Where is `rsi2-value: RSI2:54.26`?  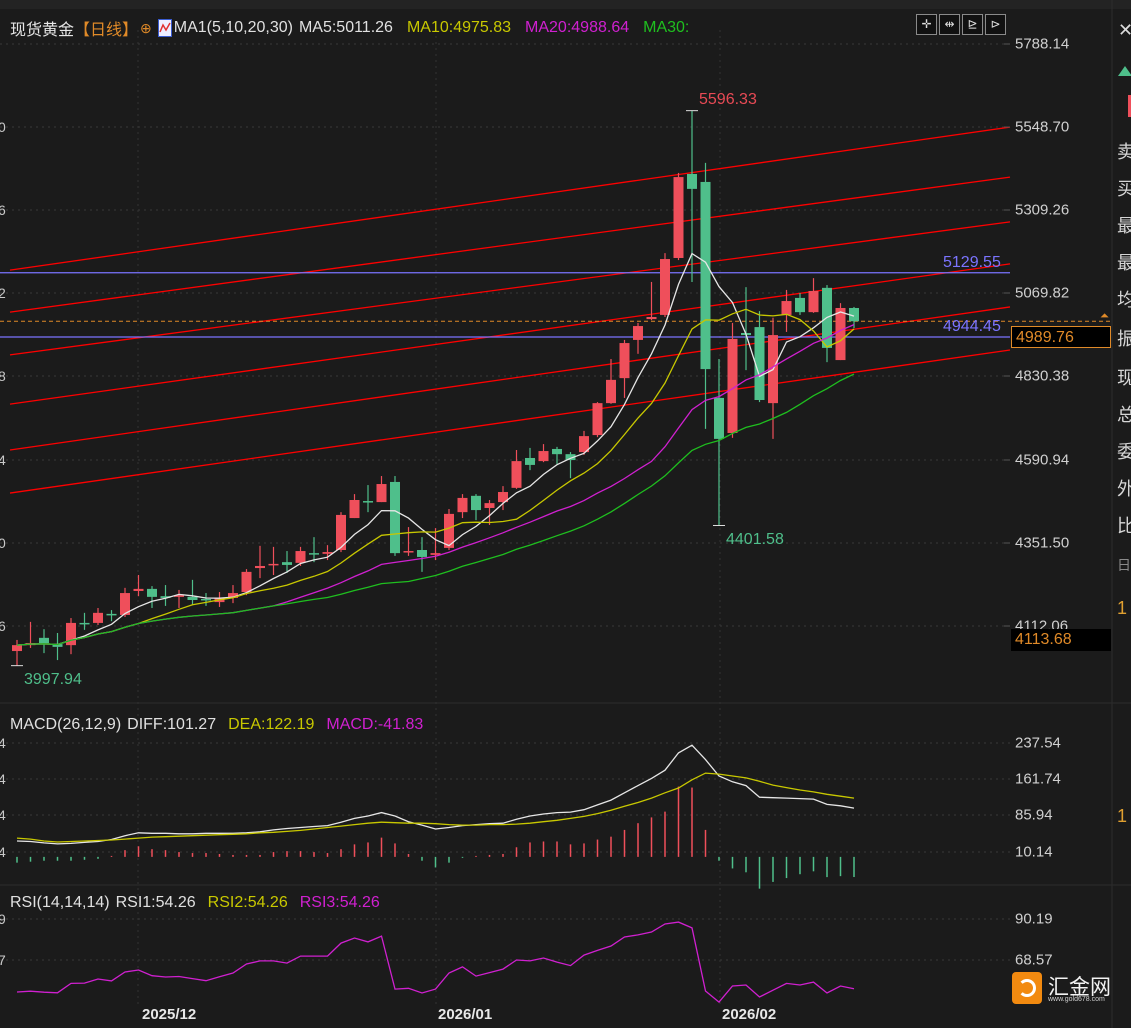 rsi2-value: RSI2:54.26 is located at coordinates (247, 902).